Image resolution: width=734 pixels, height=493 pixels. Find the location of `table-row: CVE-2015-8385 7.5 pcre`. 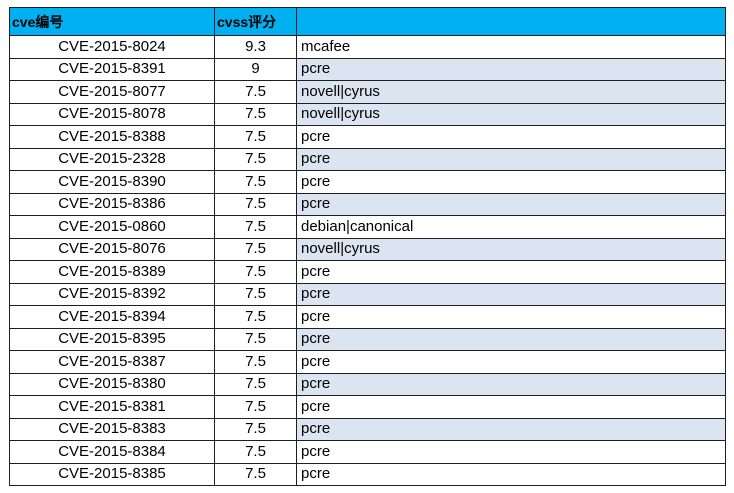

table-row: CVE-2015-8385 7.5 pcre is located at coordinates (367, 474).